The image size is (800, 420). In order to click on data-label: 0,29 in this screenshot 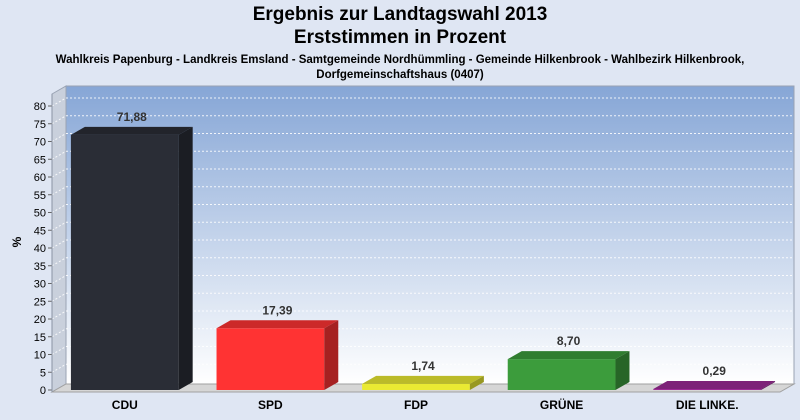, I will do `click(715, 371)`.